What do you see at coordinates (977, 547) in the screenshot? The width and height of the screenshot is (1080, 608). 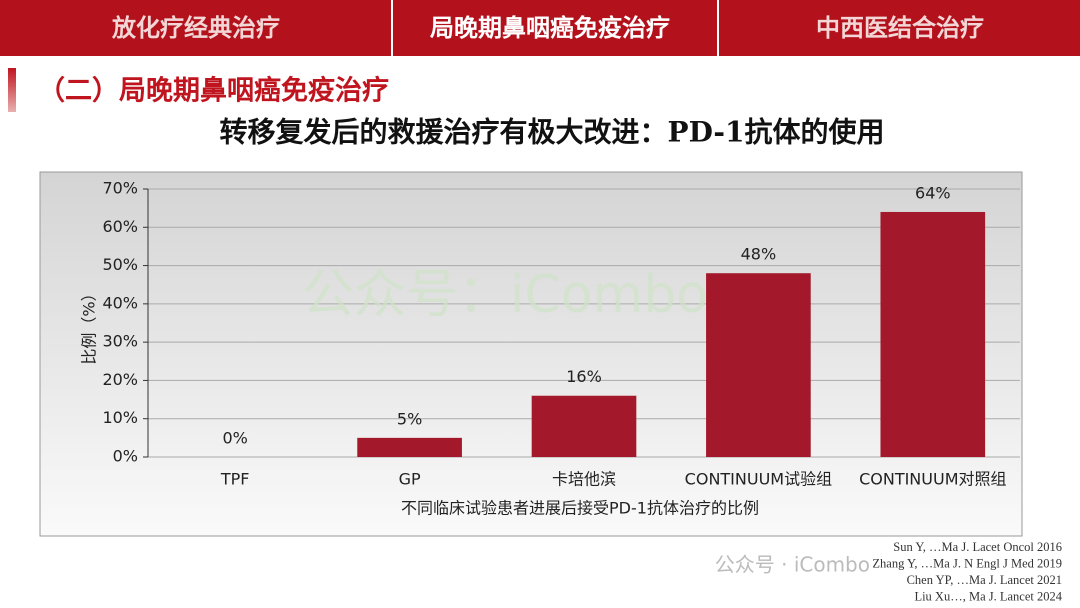 I see `reference: Sun Y, …Ma J. Lacet Oncol 2016` at bounding box center [977, 547].